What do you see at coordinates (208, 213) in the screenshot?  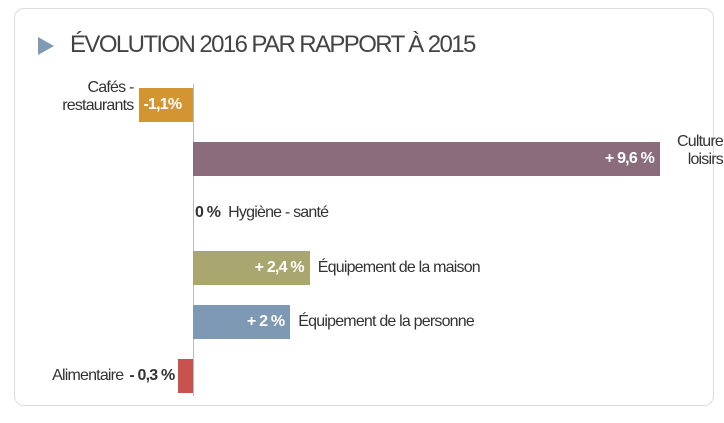 I see `value-label: 0 %` at bounding box center [208, 213].